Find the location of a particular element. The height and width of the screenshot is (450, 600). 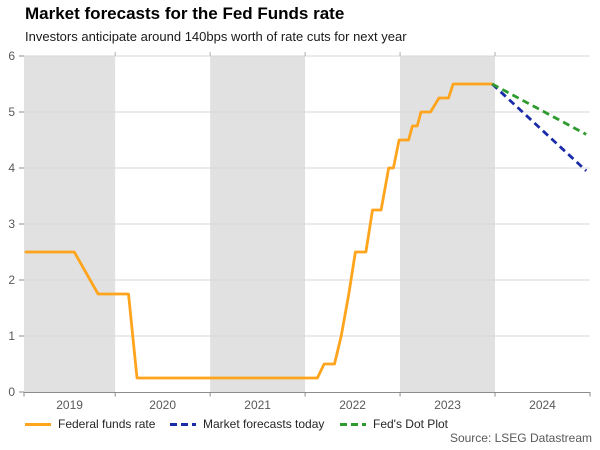

source-text: Source: LSEG Datastream is located at coordinates (520, 438).